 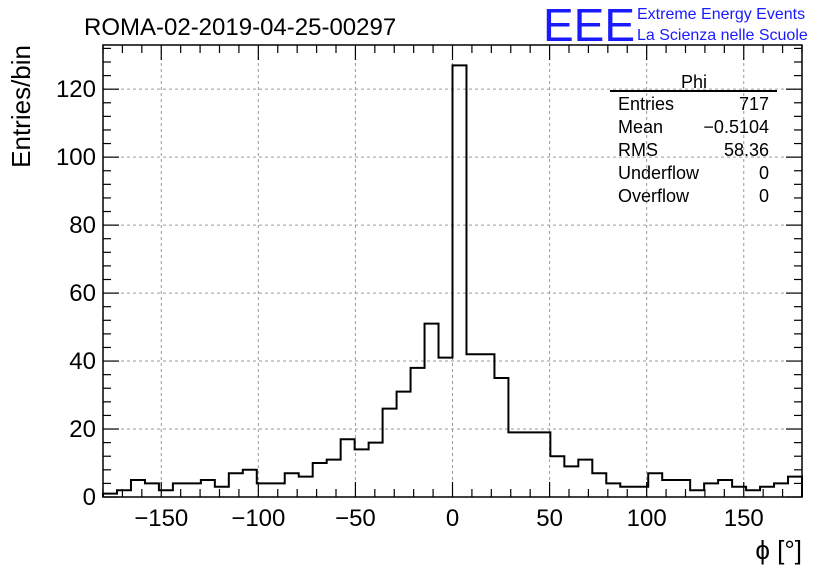 I want to click on stats-row-value: 717, so click(x=754, y=104).